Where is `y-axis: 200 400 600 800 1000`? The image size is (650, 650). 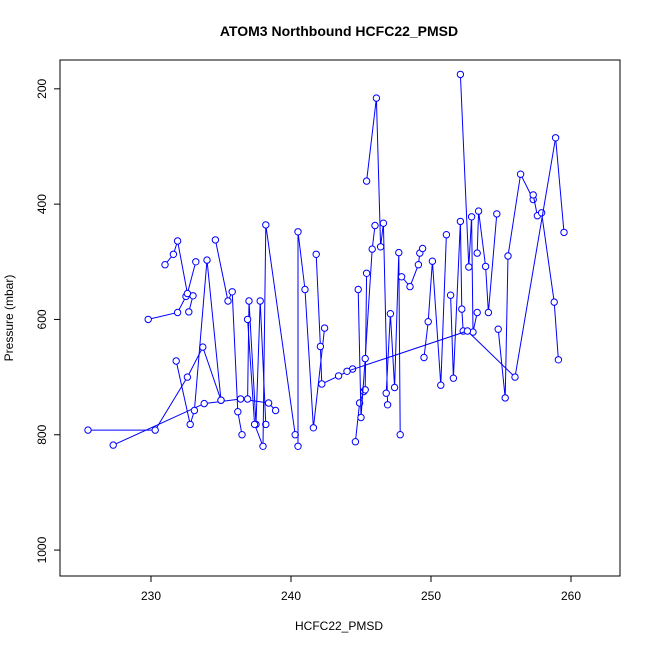 y-axis: 200 400 600 800 1000 is located at coordinates (47, 320).